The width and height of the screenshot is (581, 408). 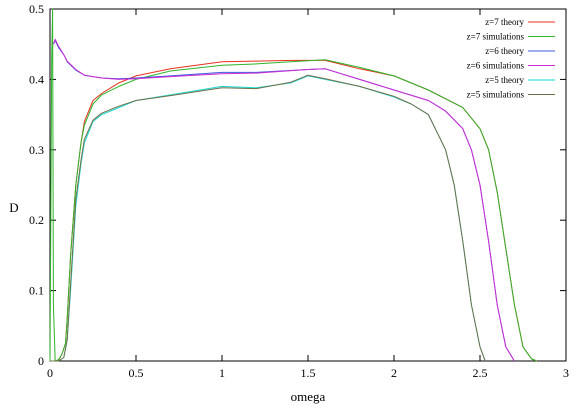 I want to click on x-tick-label: 2.5, so click(x=480, y=373).